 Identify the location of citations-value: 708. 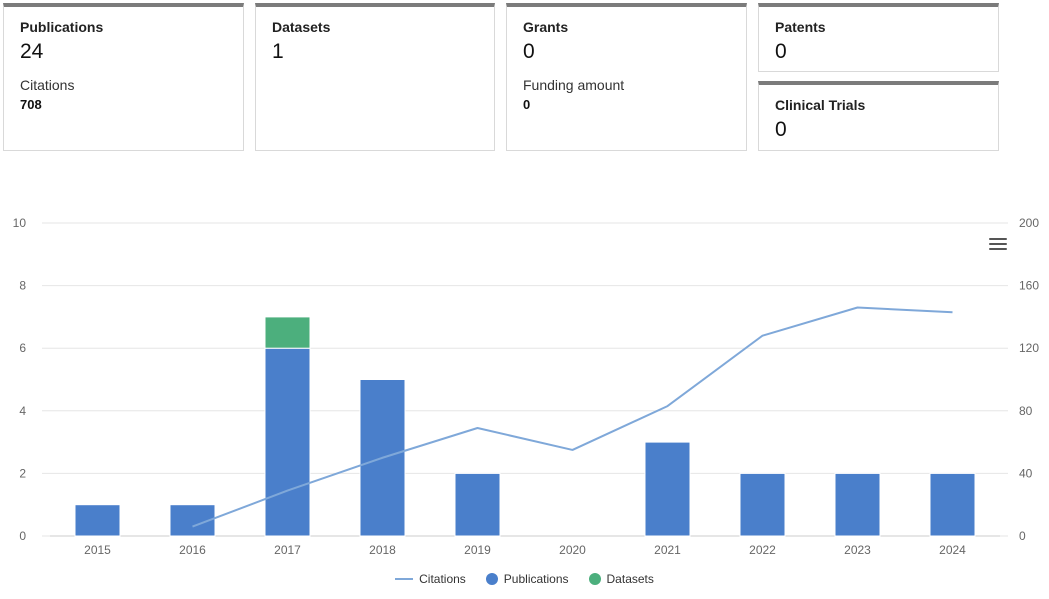
(31, 104).